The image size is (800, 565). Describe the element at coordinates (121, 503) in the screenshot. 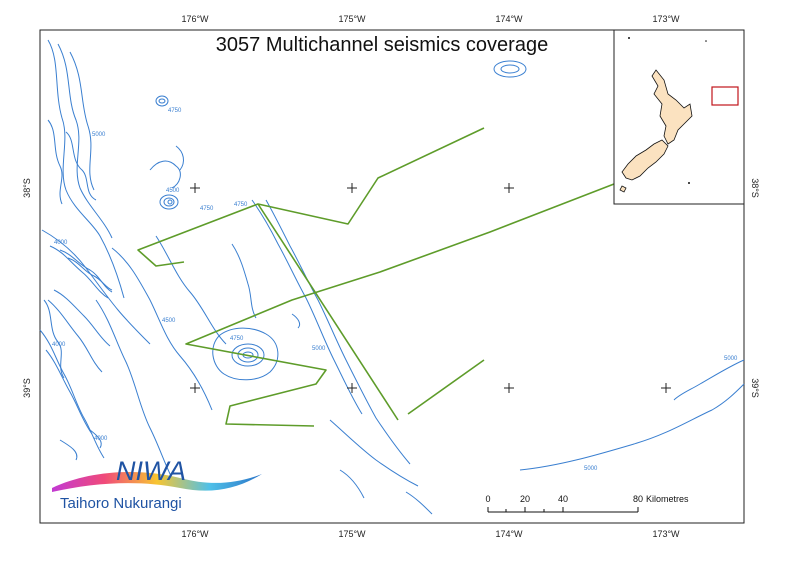

I see `logo-subtitle: Taihoro Nukurangi` at that location.